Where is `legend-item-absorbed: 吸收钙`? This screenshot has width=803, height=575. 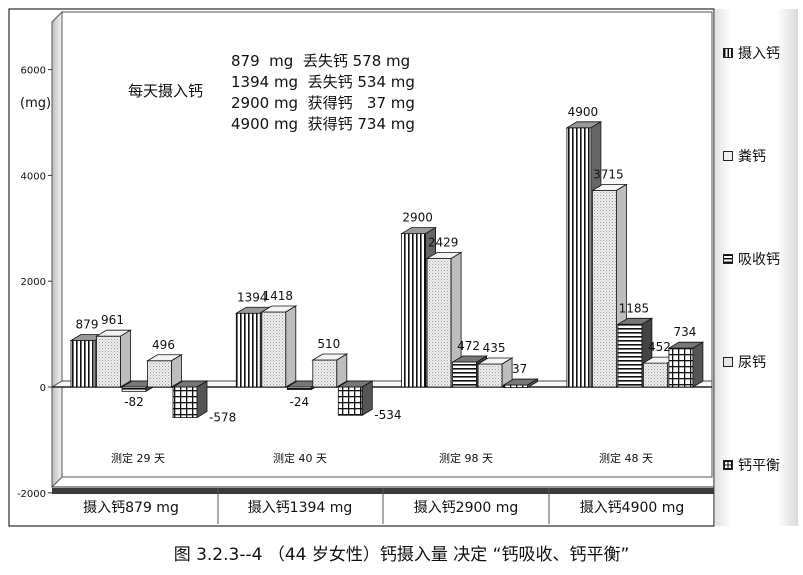
legend-item-absorbed: 吸收钙 is located at coordinates (751, 259).